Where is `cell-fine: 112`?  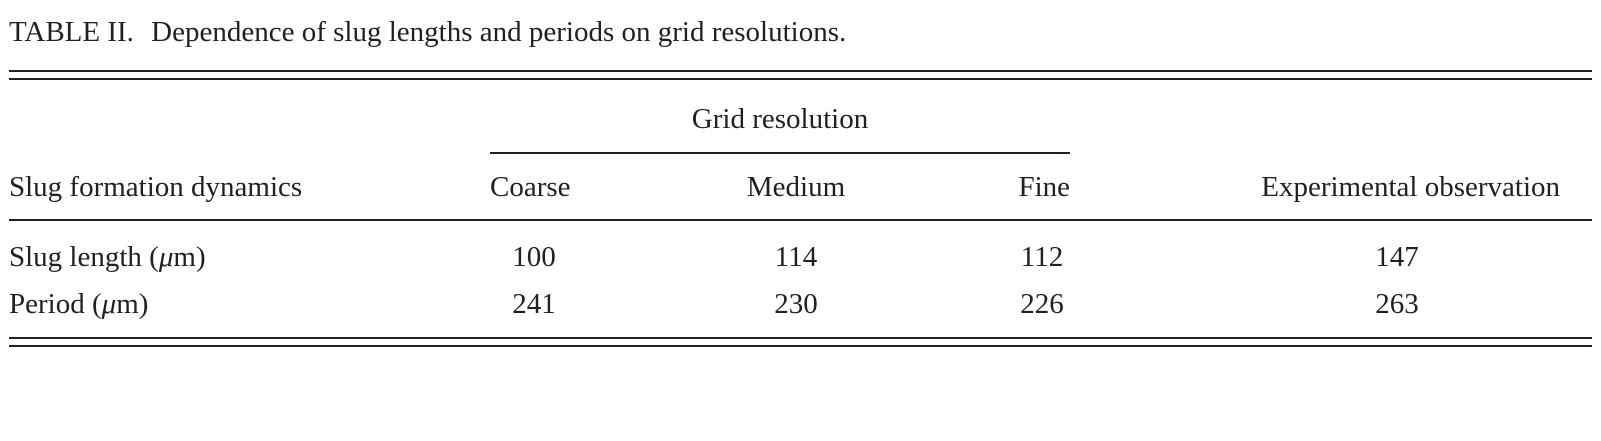
cell-fine: 112 is located at coordinates (1042, 257).